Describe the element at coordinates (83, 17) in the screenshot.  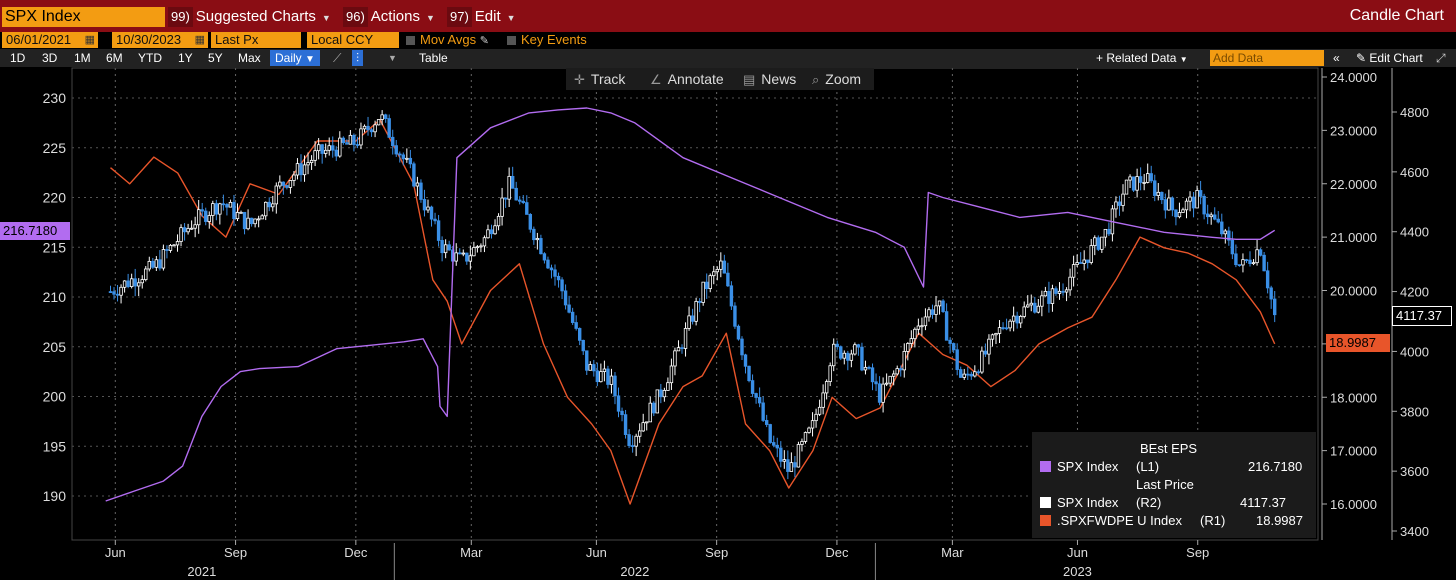
I see `ticker-field: SPX Index` at that location.